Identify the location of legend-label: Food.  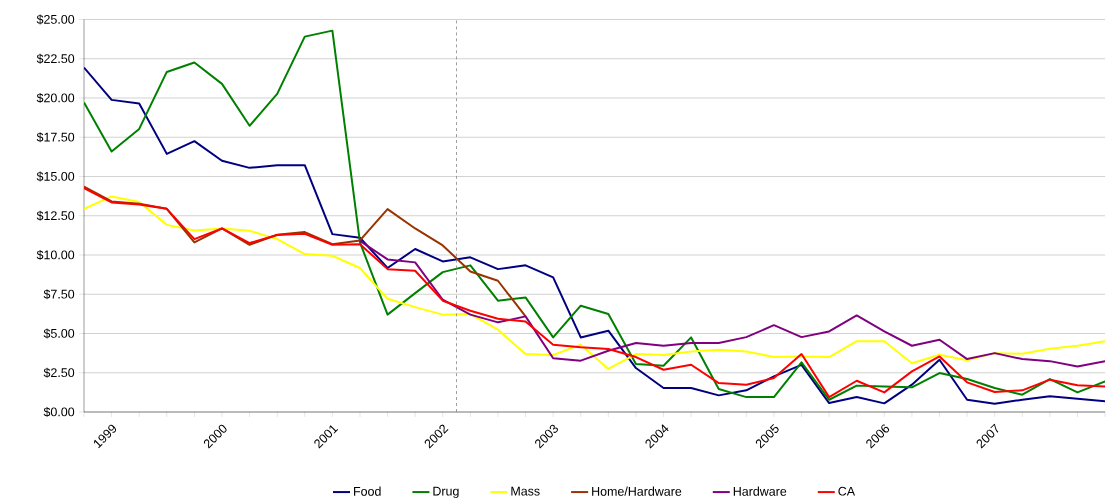
(367, 491).